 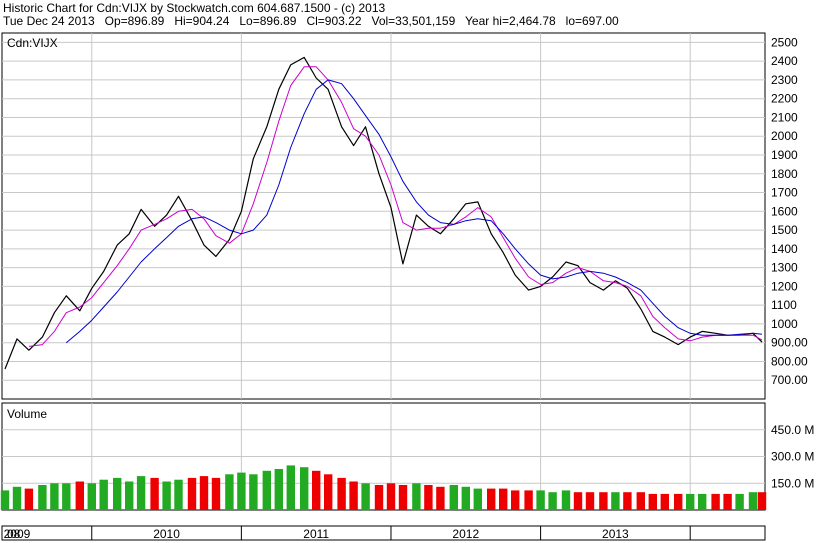 I want to click on price-tick-label: 2100, so click(x=784, y=117).